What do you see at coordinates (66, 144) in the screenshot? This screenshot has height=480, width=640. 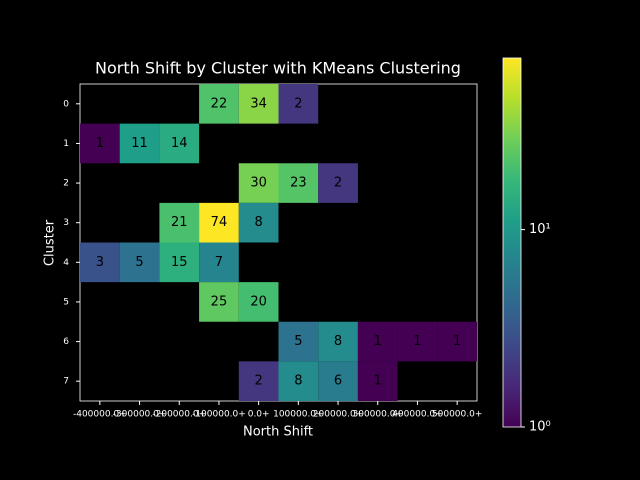 I see `y-tick-label: 1` at bounding box center [66, 144].